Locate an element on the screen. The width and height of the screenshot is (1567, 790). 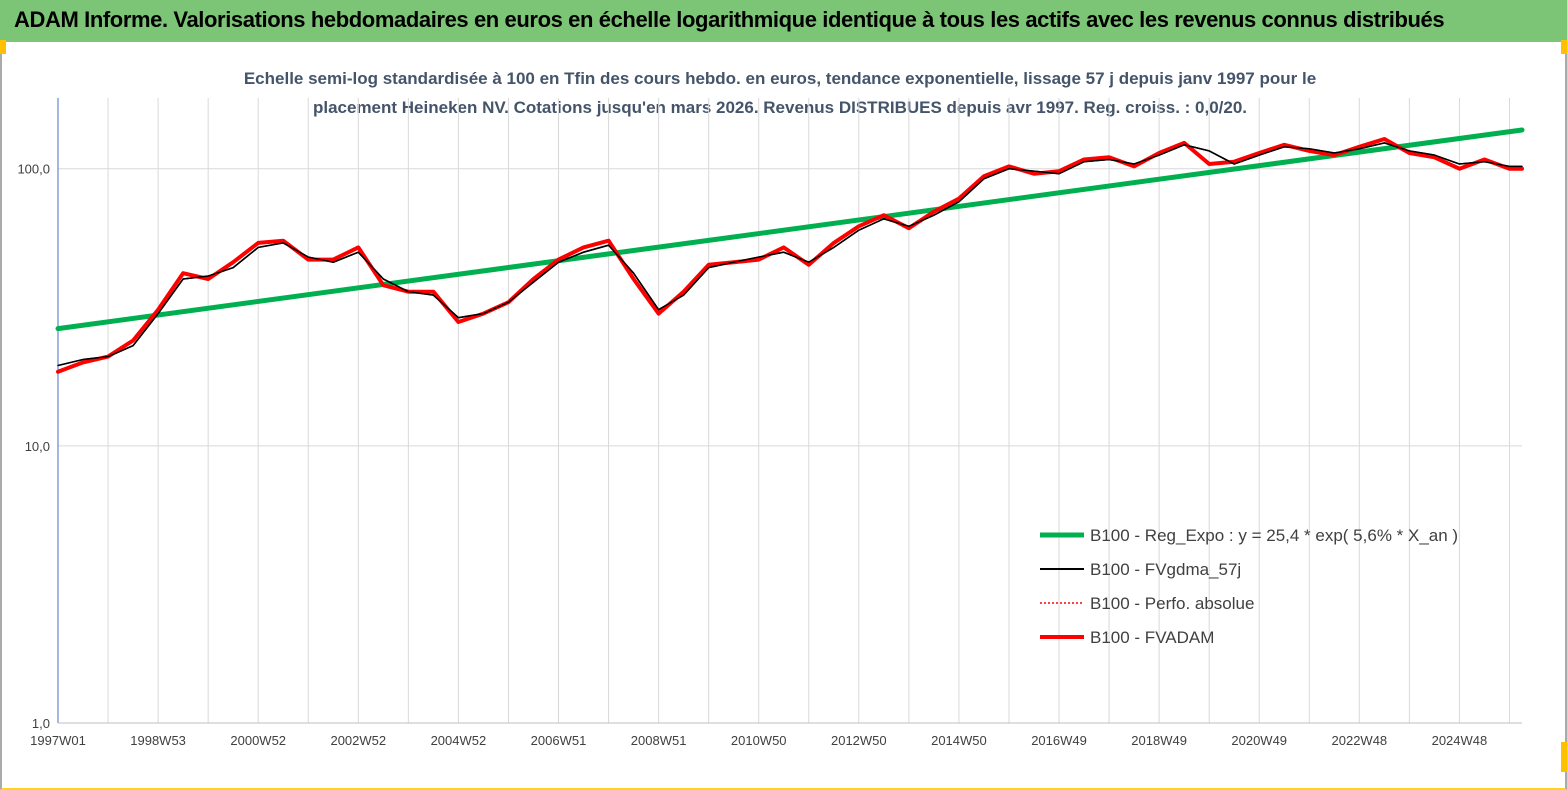
corner-marker-top-right is located at coordinates (1564, 47).